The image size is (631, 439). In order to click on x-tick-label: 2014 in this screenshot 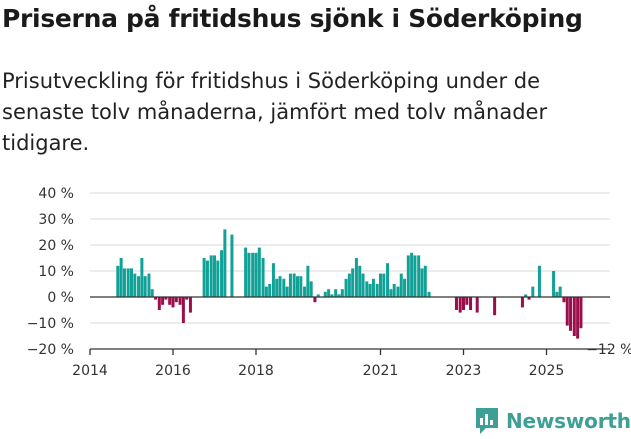, I will do `click(90, 371)`.